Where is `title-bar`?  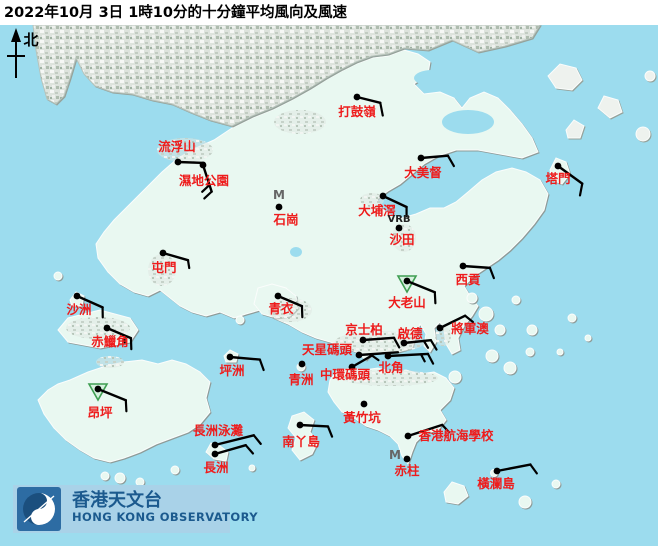 title-bar is located at coordinates (329, 12).